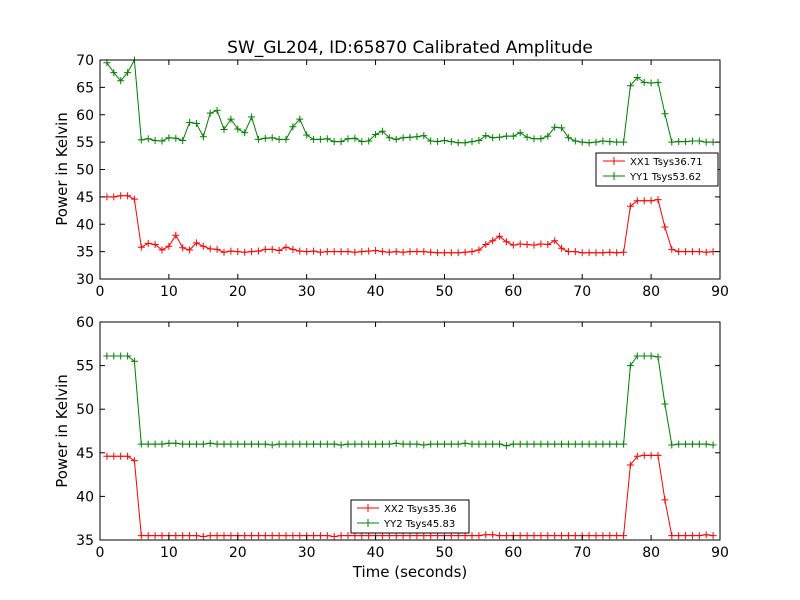  What do you see at coordinates (657, 169) in the screenshot?
I see `top-plot-legend: XX1 Tsys36.71 YY1 Tsys53.62` at bounding box center [657, 169].